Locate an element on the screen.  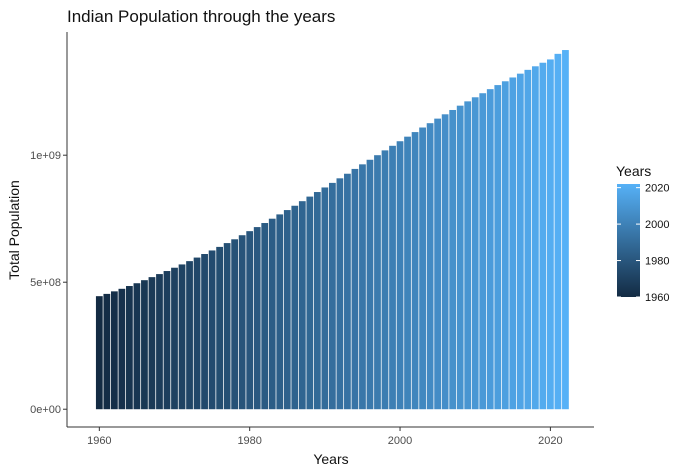
bar-1964 is located at coordinates (129, 348).